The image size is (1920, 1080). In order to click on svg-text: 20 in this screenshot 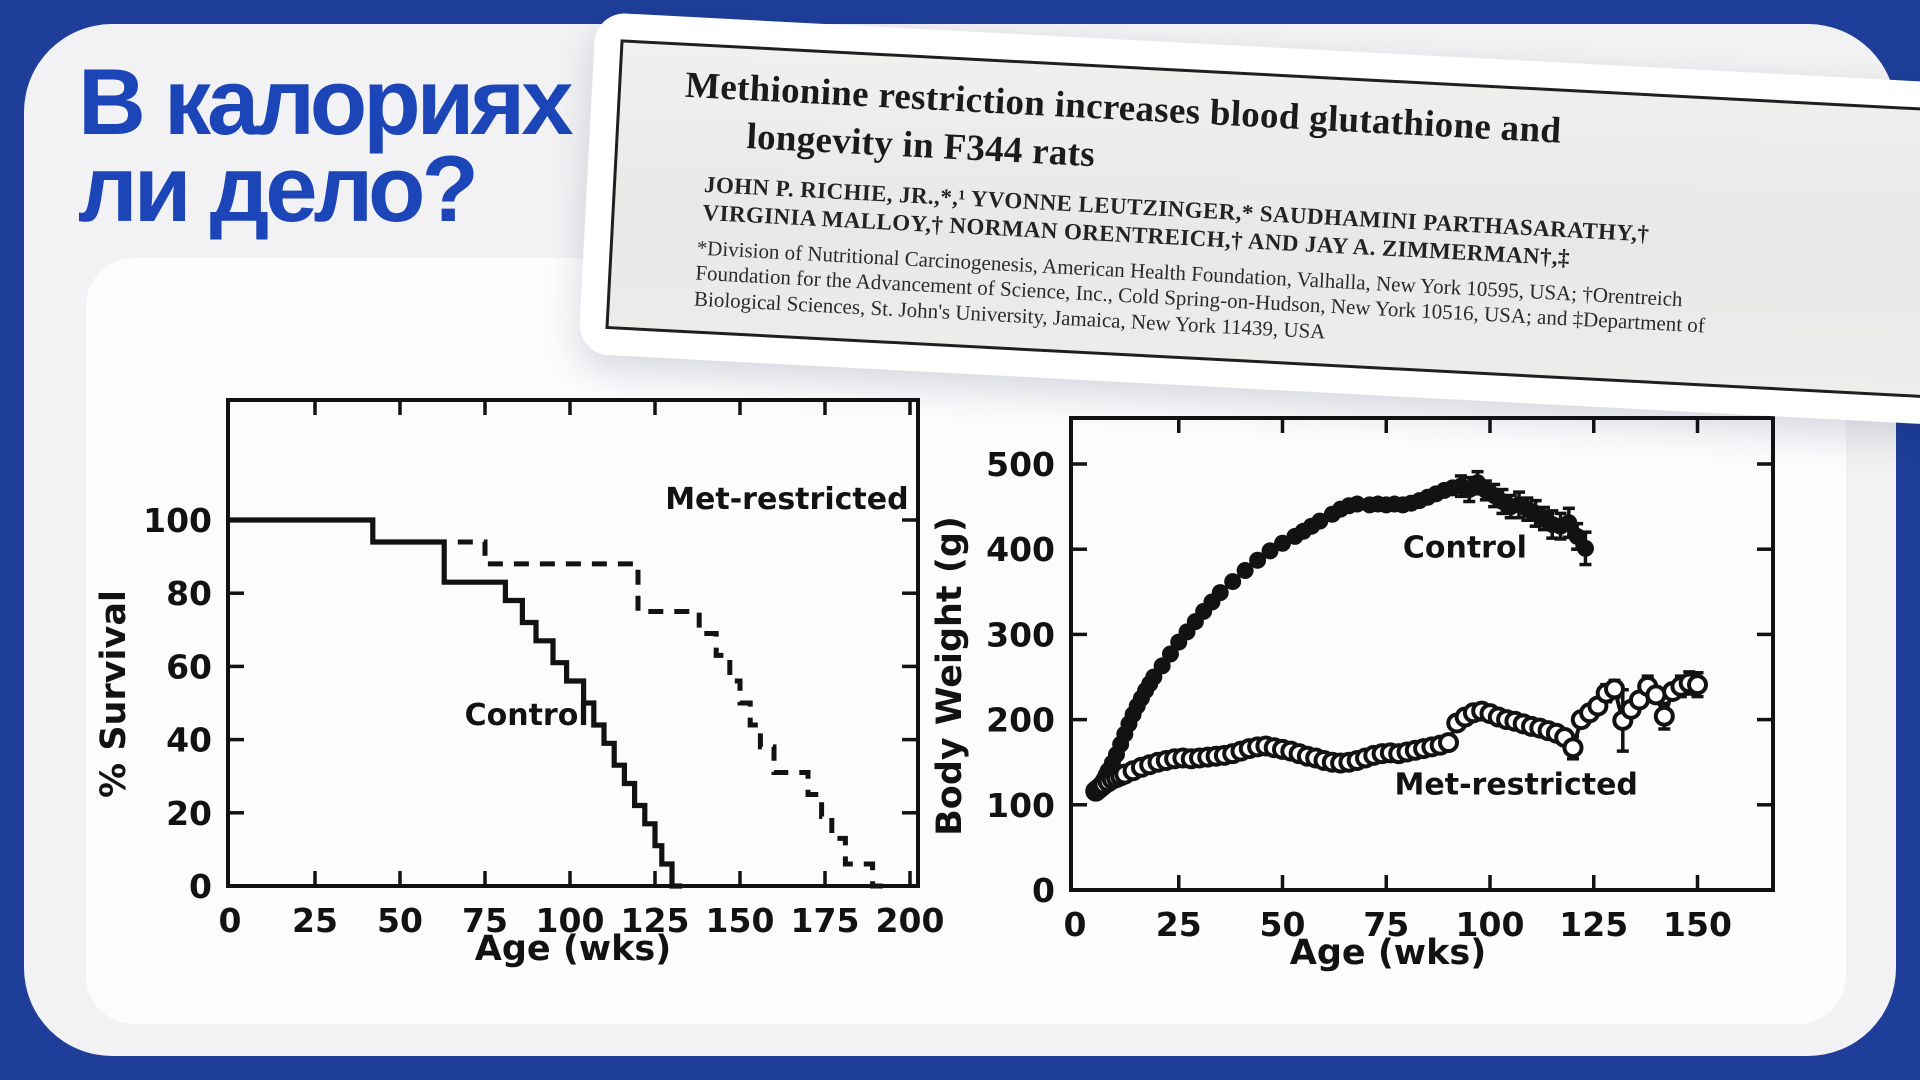, I will do `click(189, 813)`.